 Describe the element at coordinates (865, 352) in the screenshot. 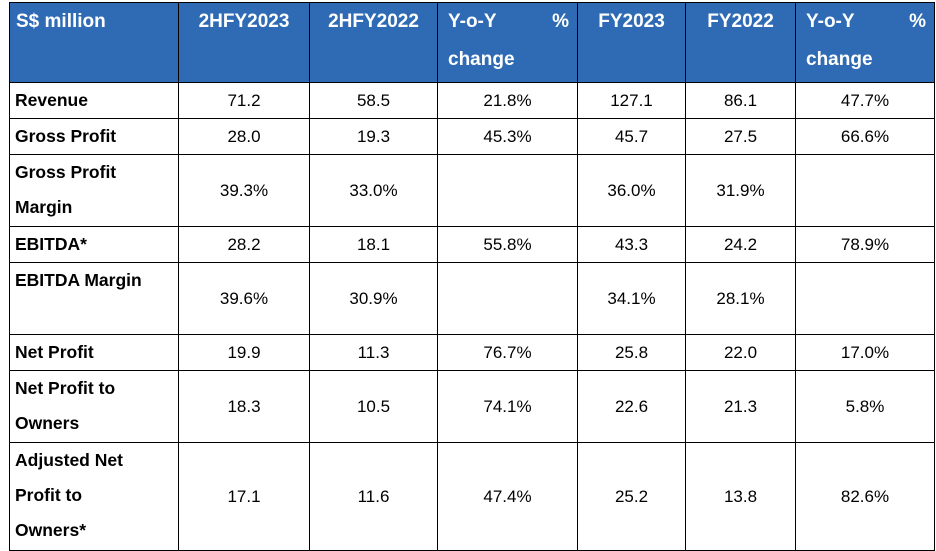

I see `cell-yoy-full: 17.0%` at that location.